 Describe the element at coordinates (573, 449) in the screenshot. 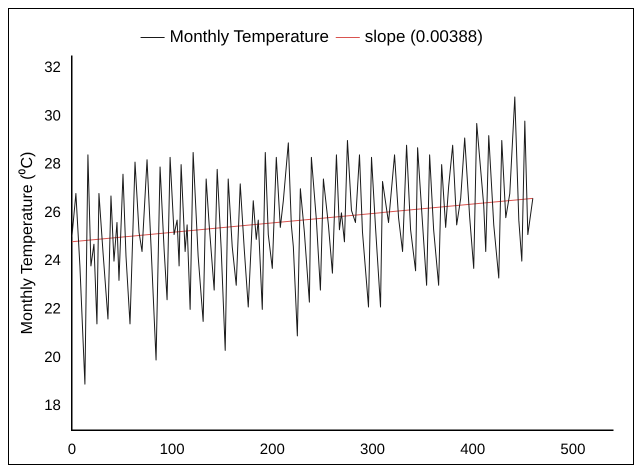

I see `x-tick-label: 500` at that location.